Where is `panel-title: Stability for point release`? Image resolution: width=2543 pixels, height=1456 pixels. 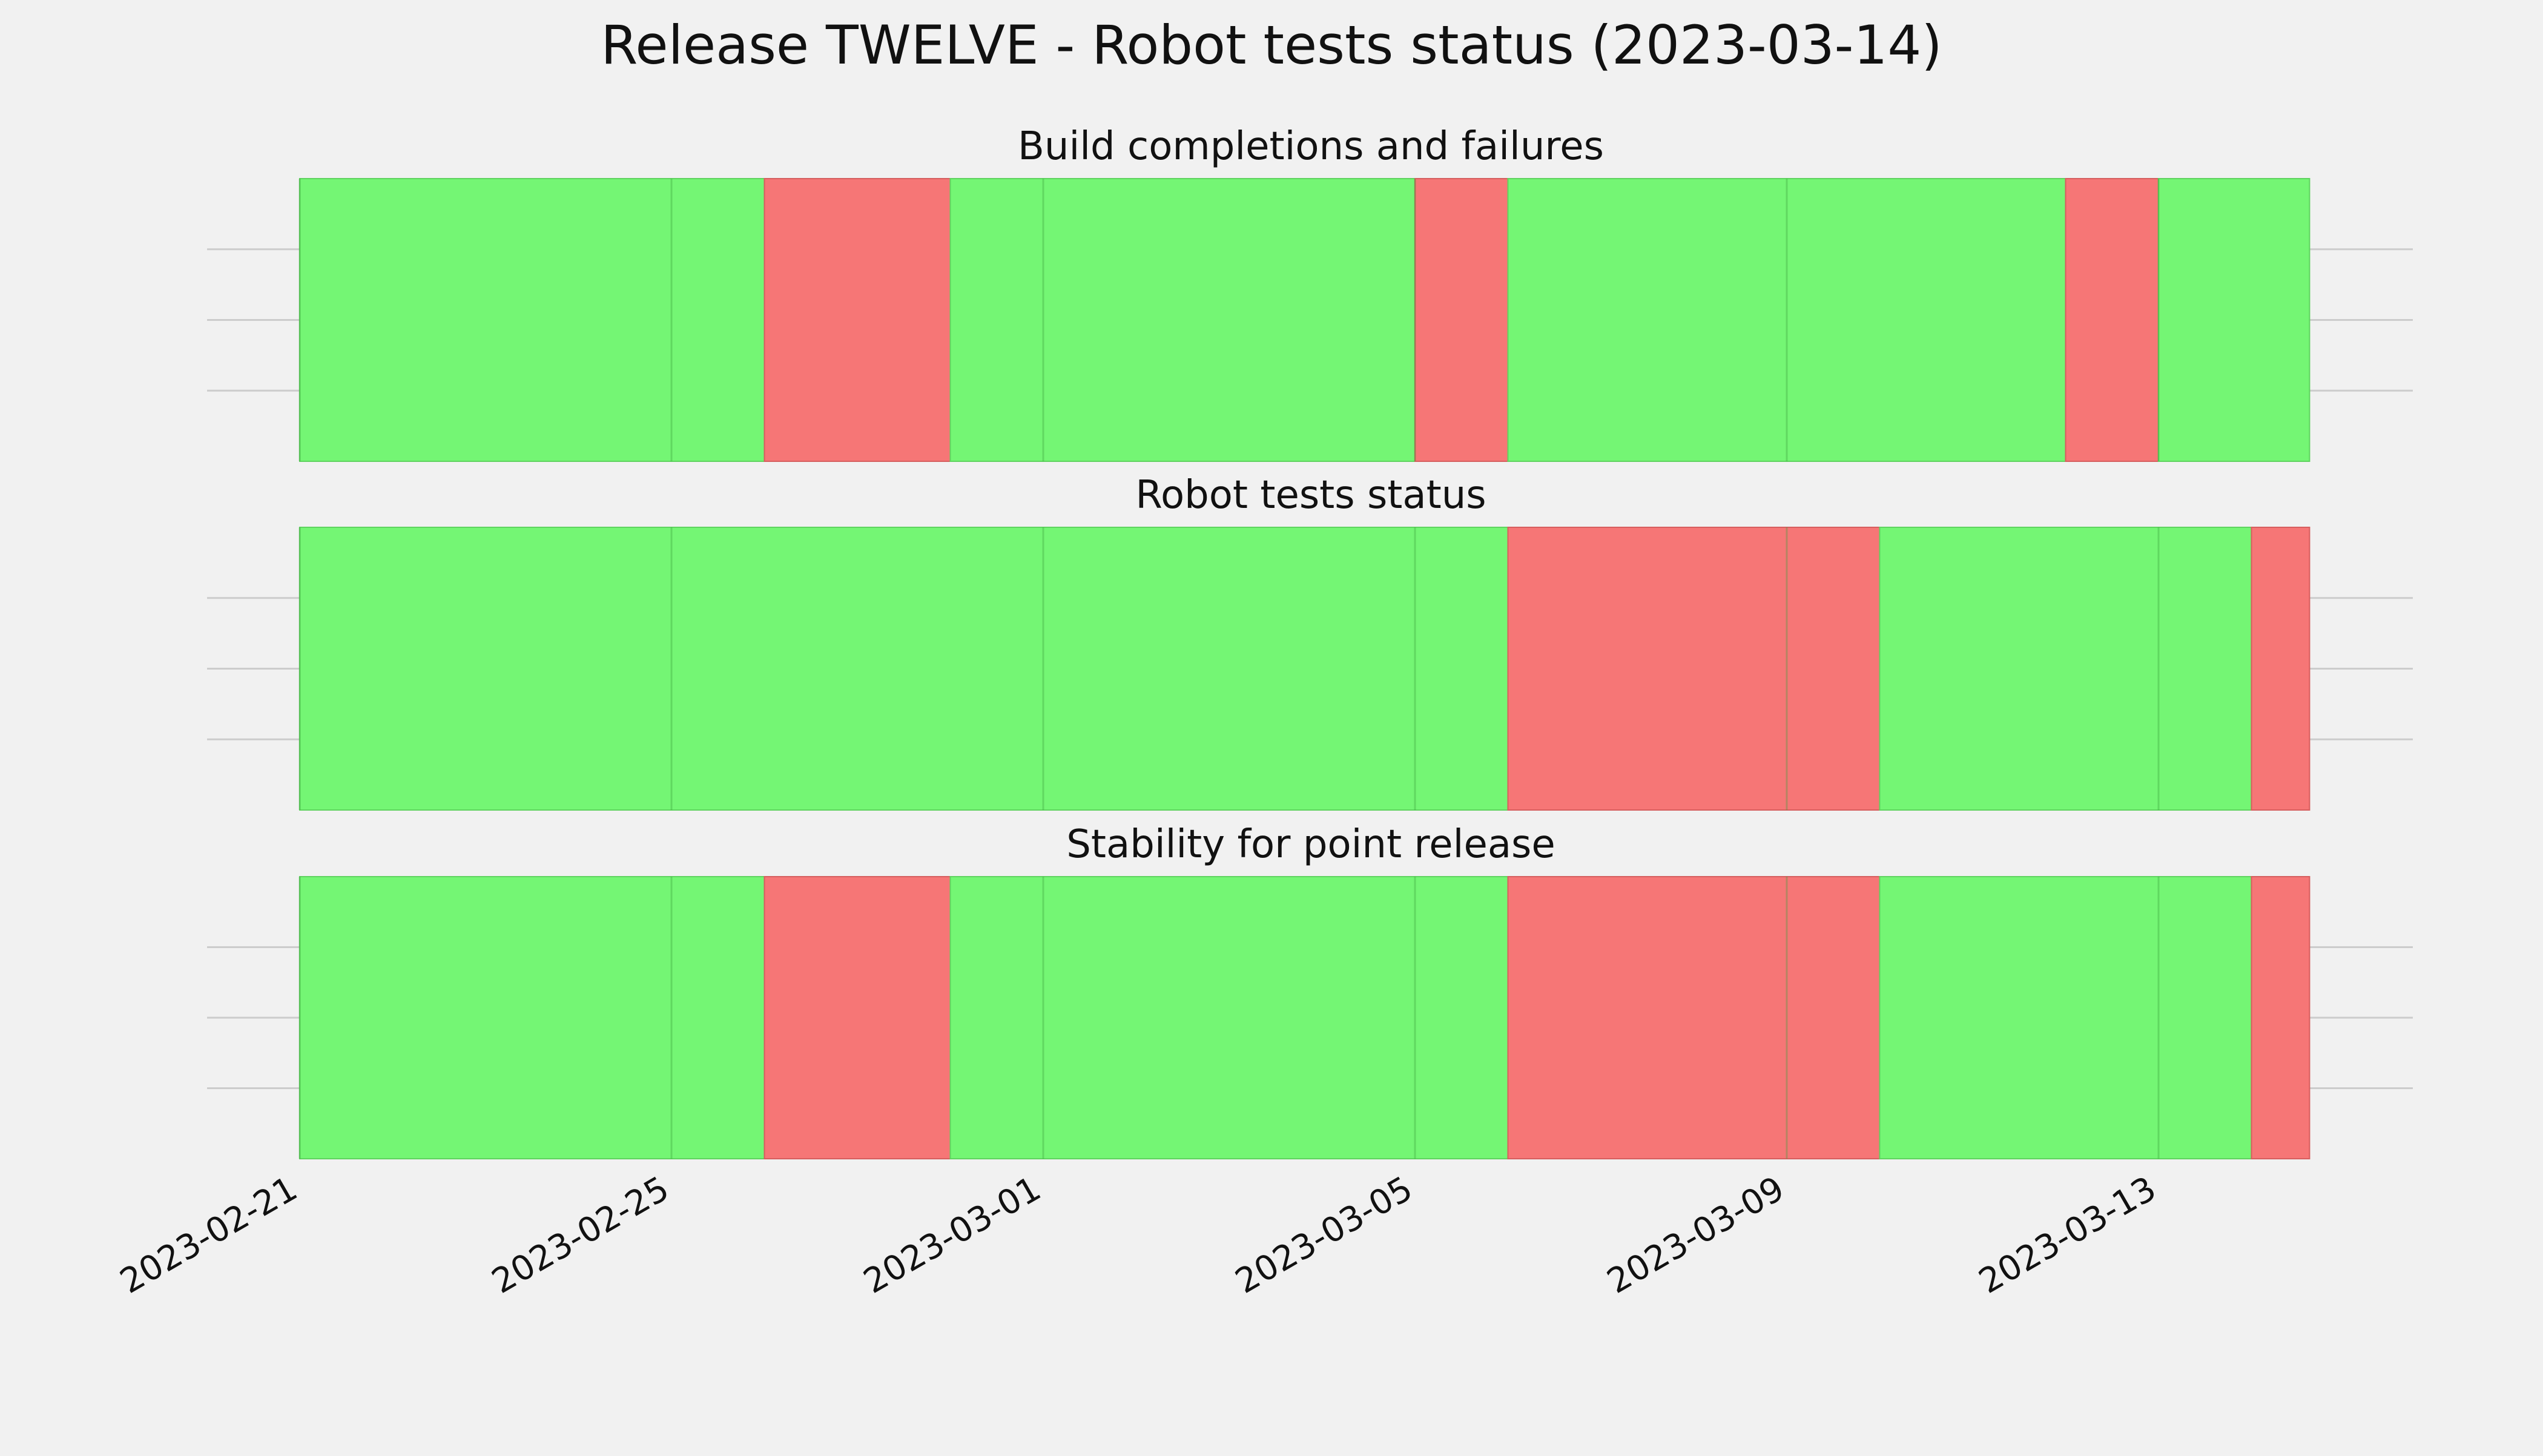
panel-title: Stability for point release is located at coordinates (1311, 844).